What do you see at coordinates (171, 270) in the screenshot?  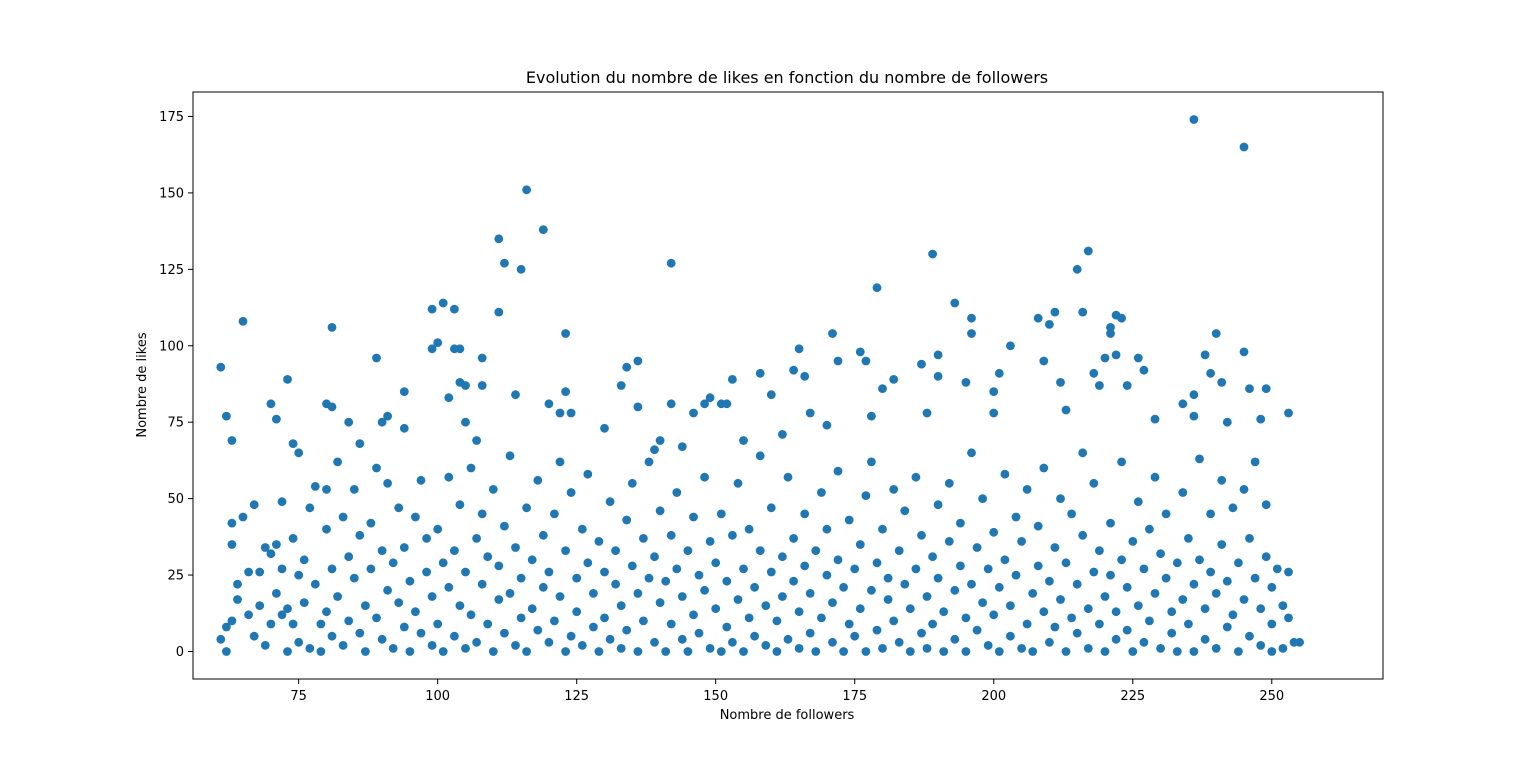 I see `y-tick-label: 125` at bounding box center [171, 270].